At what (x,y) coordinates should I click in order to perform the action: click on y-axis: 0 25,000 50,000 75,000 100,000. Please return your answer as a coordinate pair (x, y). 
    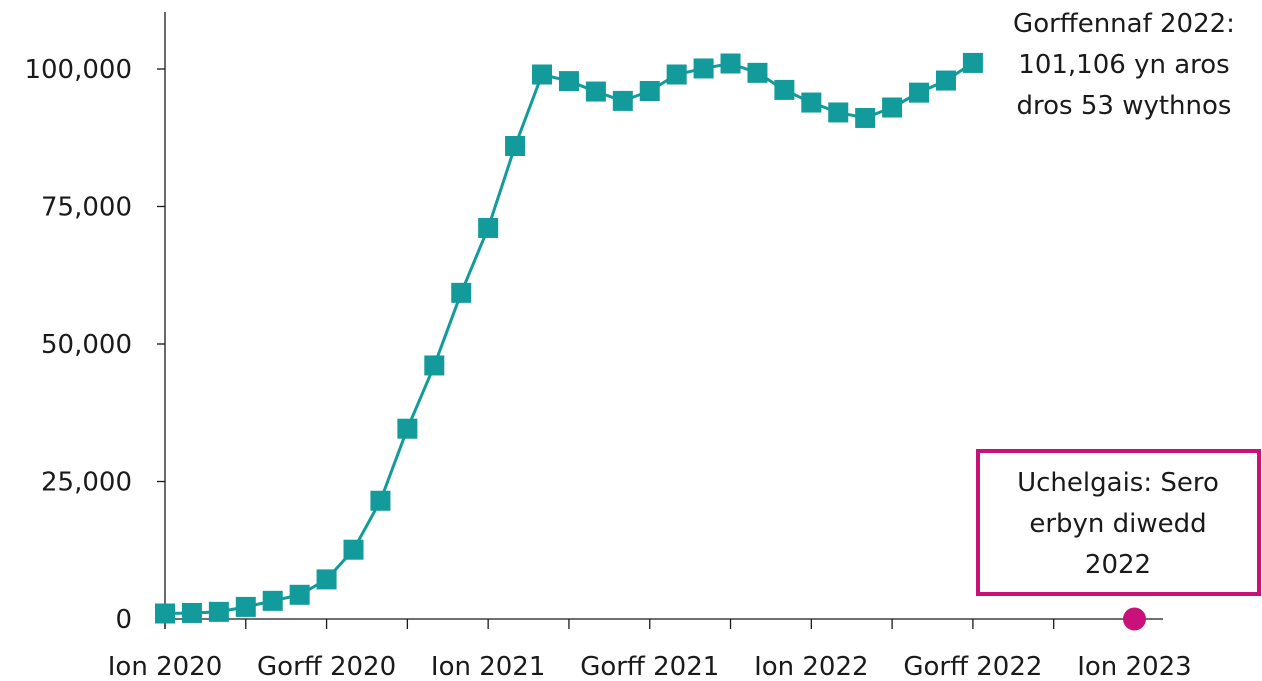
    Looking at the image, I should click on (94, 345).